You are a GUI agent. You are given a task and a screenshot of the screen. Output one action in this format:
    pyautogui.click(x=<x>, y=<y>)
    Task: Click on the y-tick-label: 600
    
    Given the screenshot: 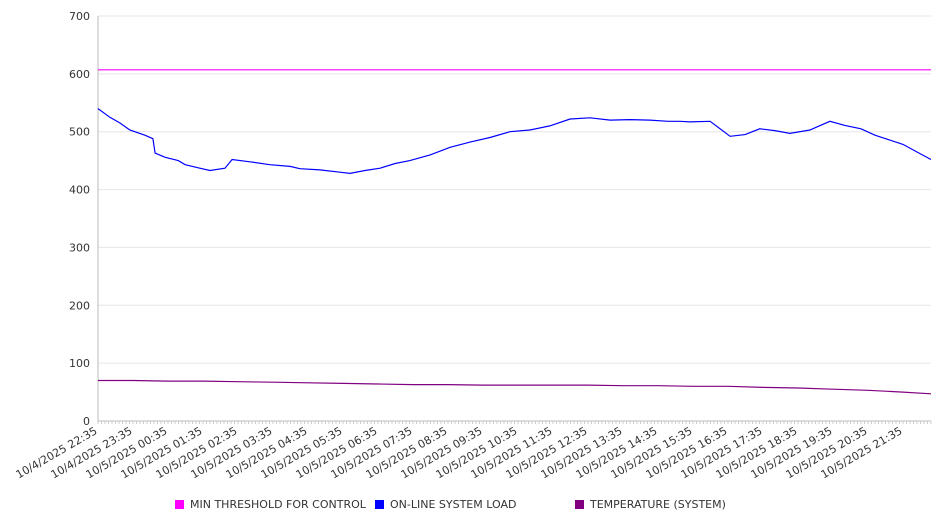 What is the action you would take?
    pyautogui.click(x=79, y=74)
    